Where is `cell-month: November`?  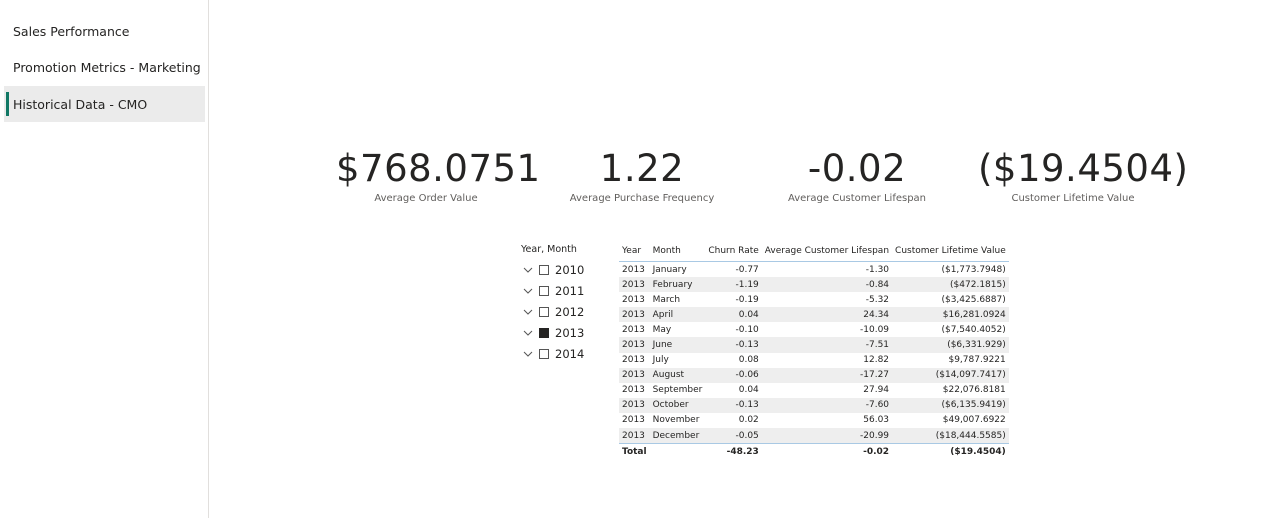
cell-month: November is located at coordinates (676, 420).